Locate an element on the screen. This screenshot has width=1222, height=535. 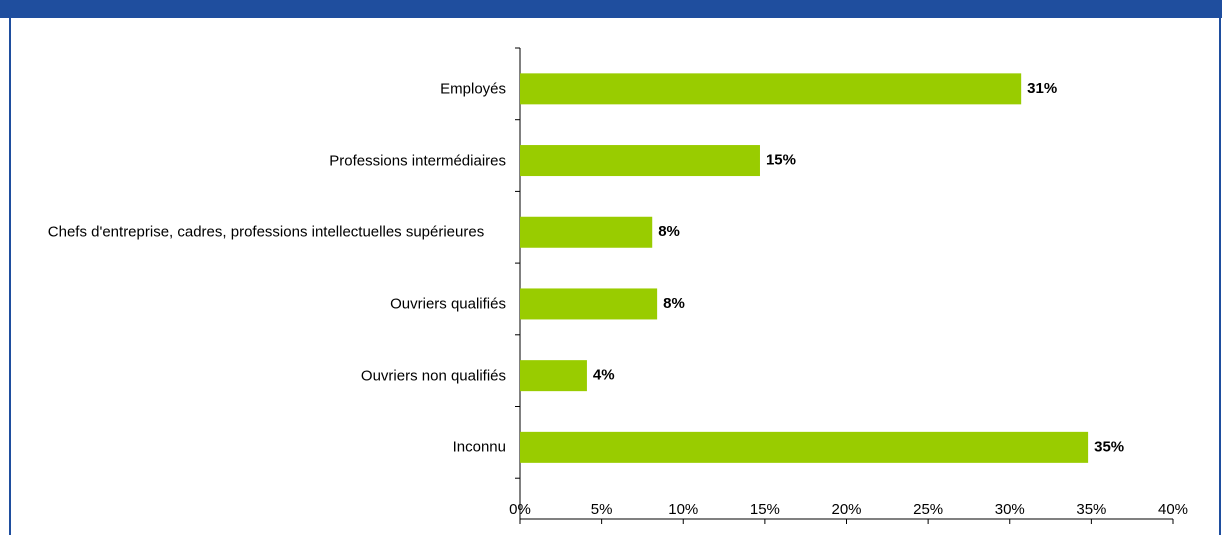
x-tick-label: 35% is located at coordinates (1091, 509).